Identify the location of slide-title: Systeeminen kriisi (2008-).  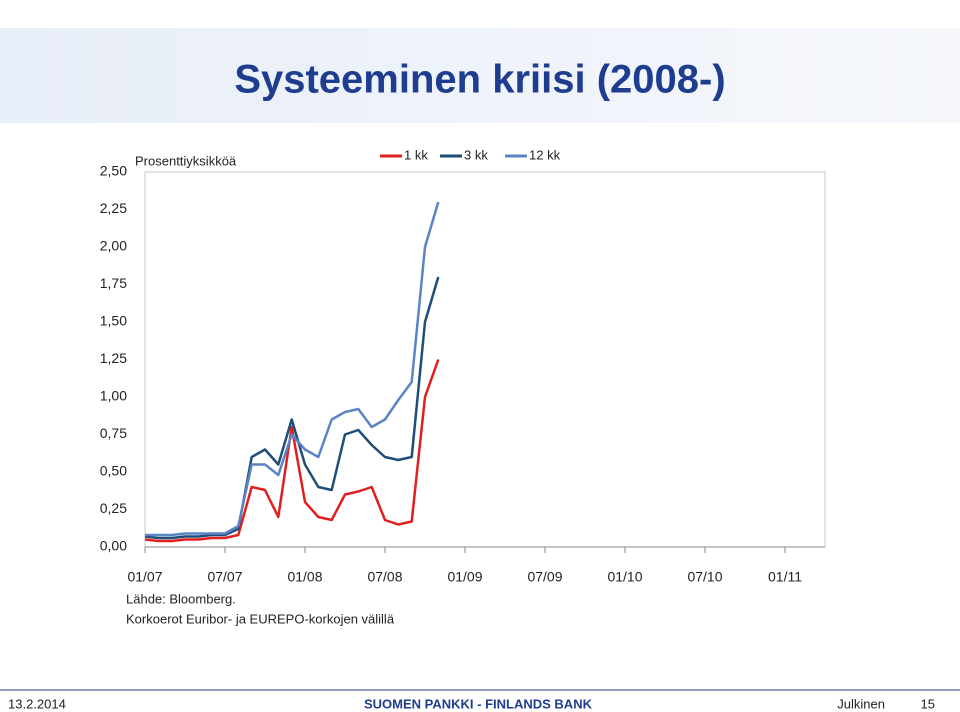
(479, 80).